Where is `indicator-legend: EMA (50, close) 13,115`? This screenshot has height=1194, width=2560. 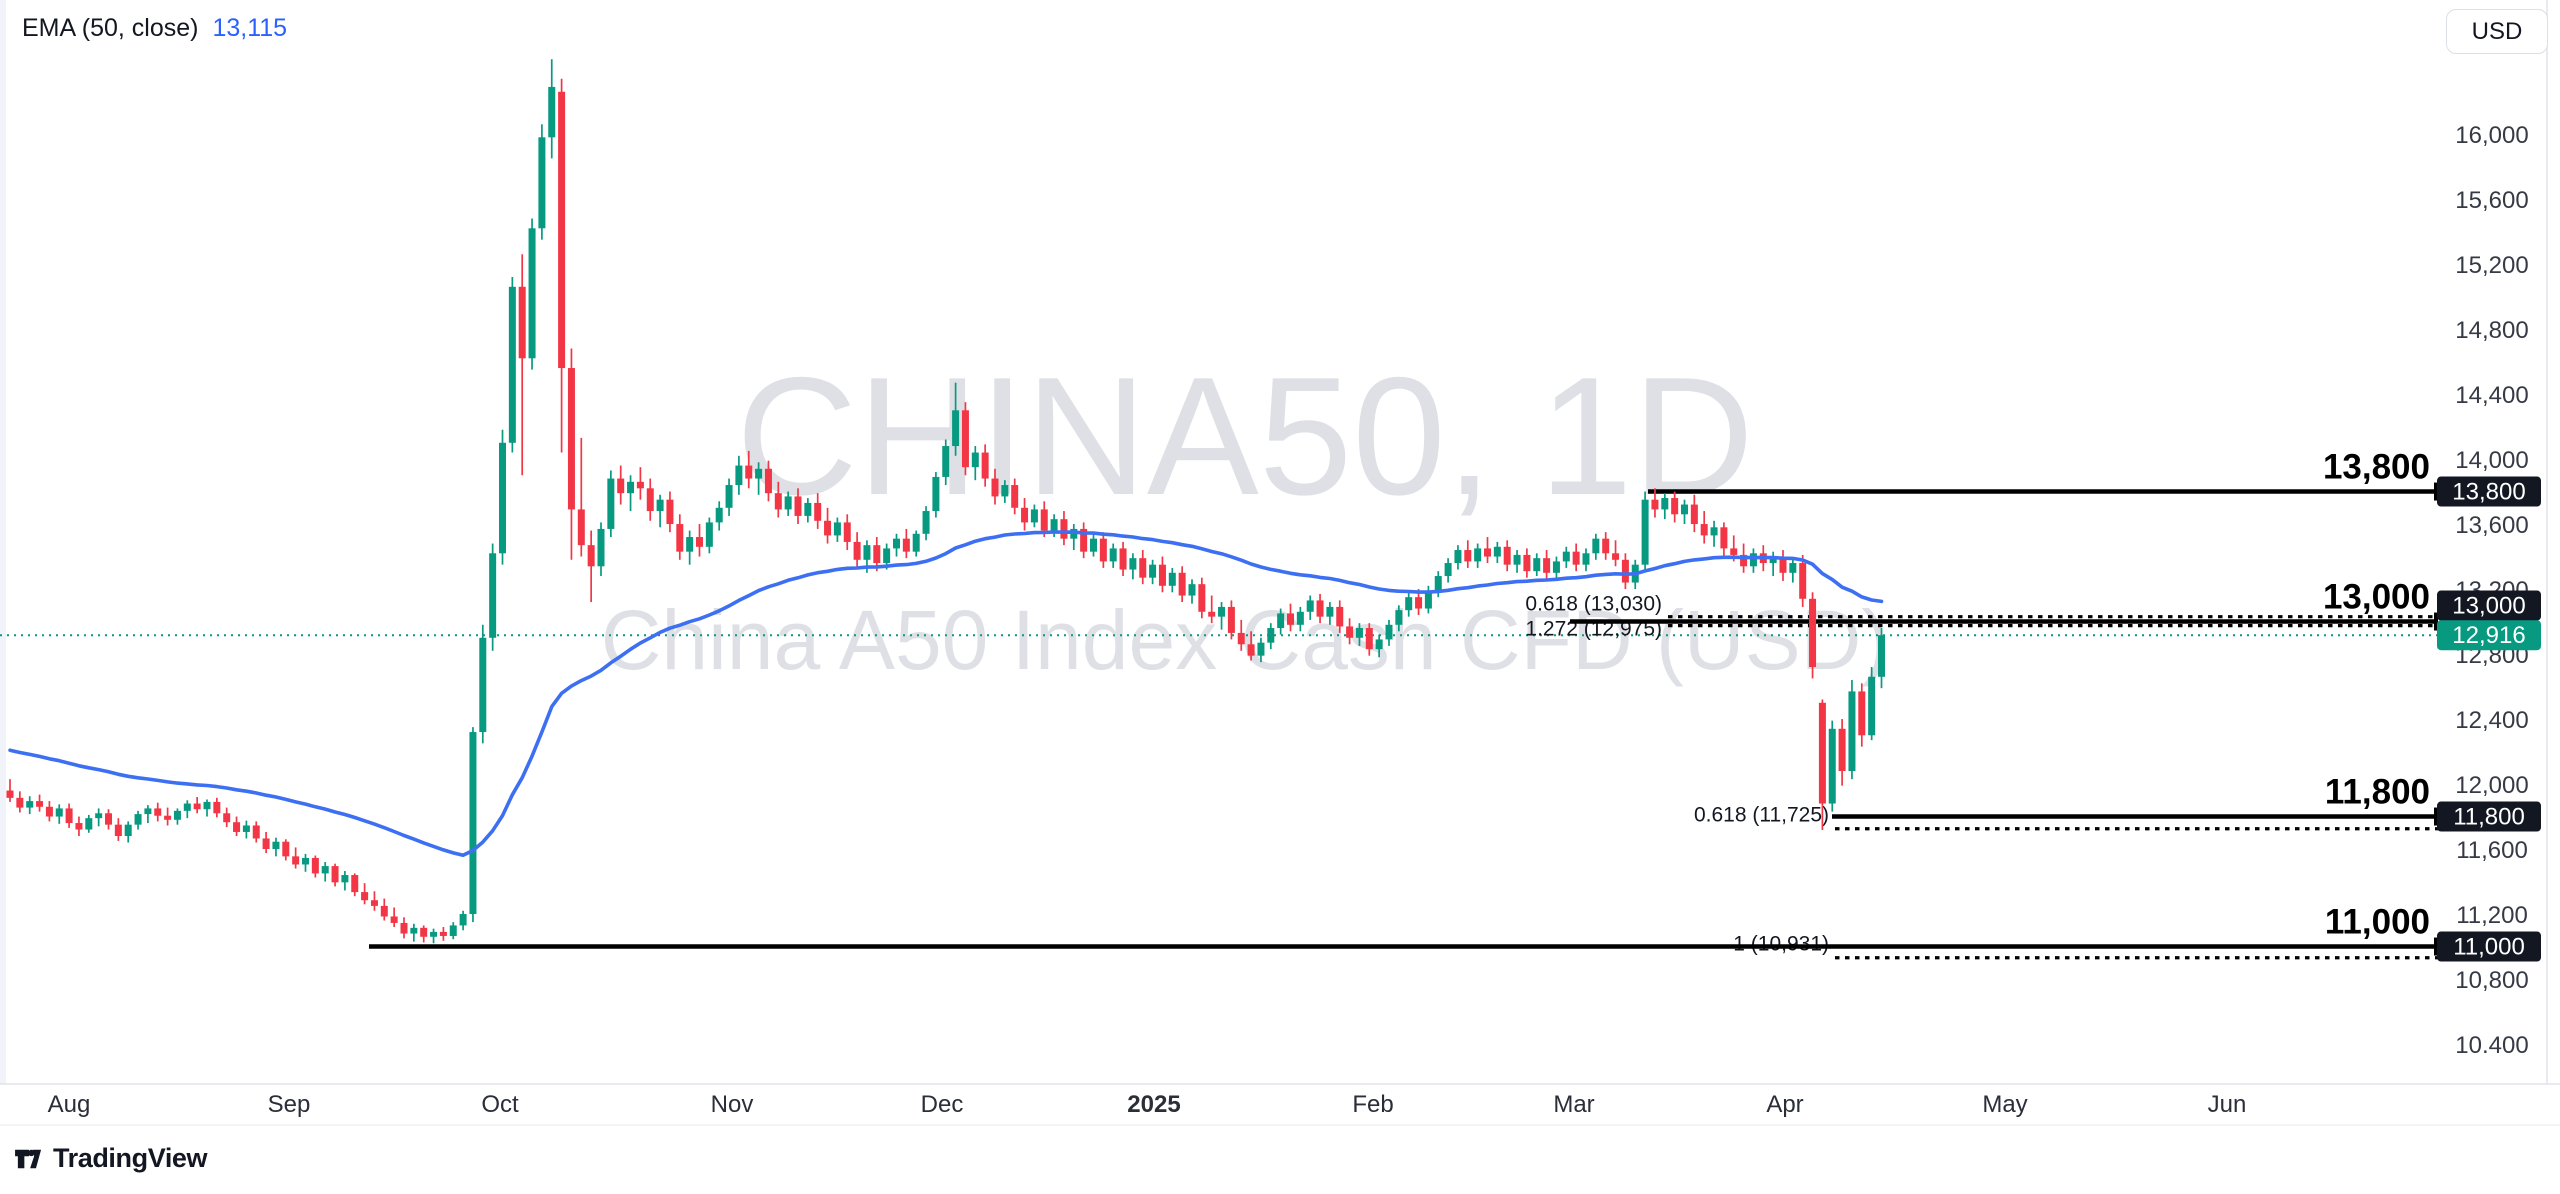
indicator-legend: EMA (50, close) 13,115 is located at coordinates (154, 28).